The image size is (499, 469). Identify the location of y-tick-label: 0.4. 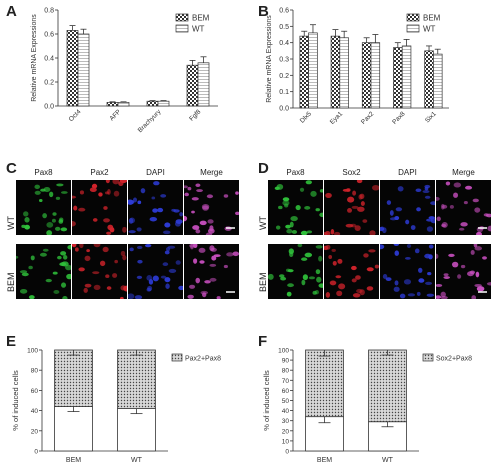
(49, 59).